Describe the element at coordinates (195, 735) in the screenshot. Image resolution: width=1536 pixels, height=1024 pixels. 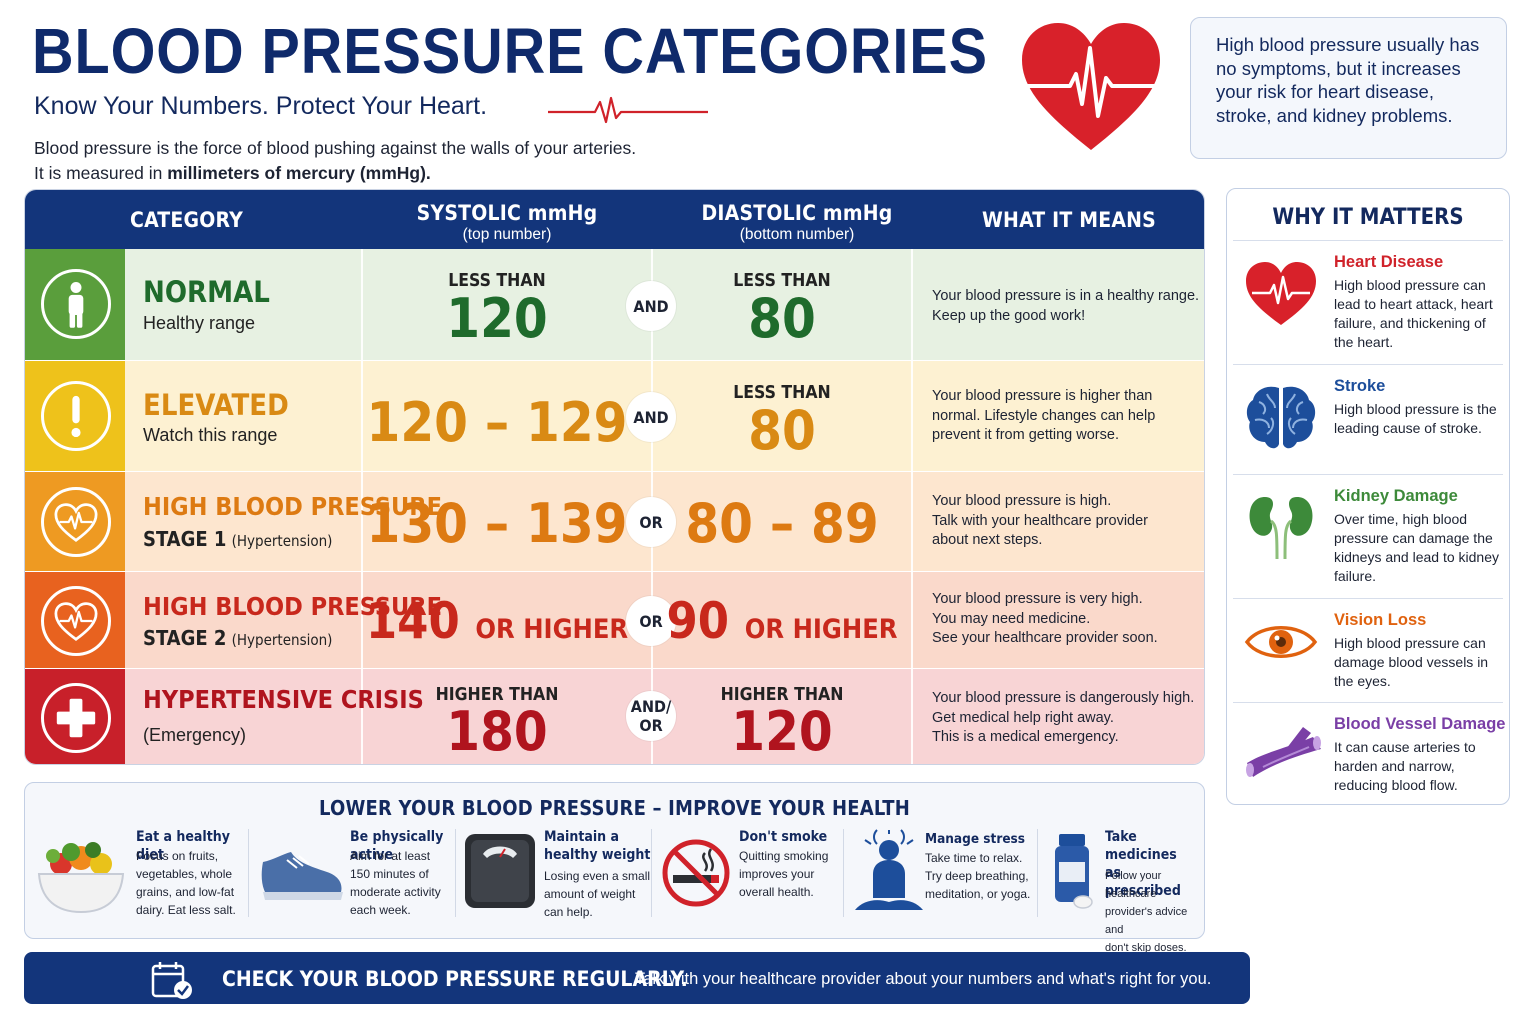
I see `category-sub: (Emergency)` at that location.